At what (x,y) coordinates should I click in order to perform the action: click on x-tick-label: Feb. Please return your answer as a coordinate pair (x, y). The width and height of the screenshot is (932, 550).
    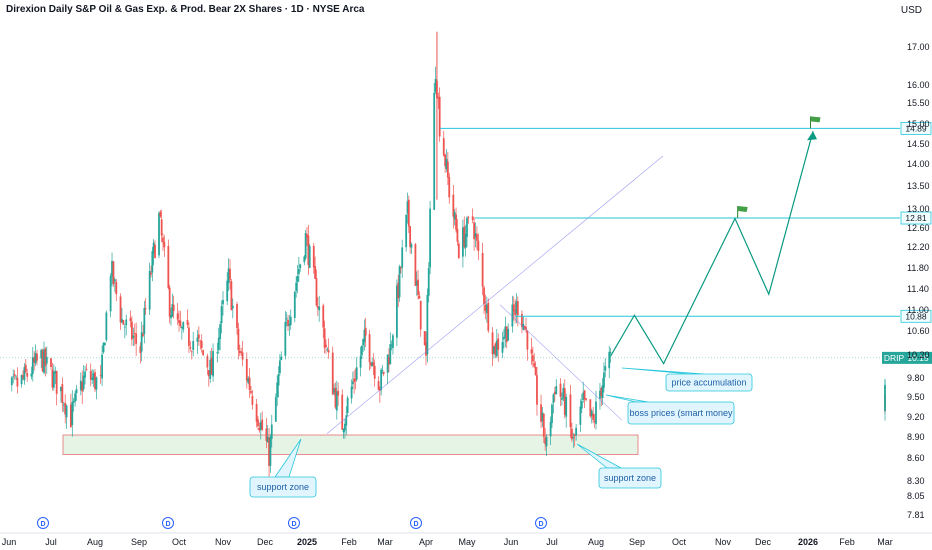
    Looking at the image, I should click on (847, 542).